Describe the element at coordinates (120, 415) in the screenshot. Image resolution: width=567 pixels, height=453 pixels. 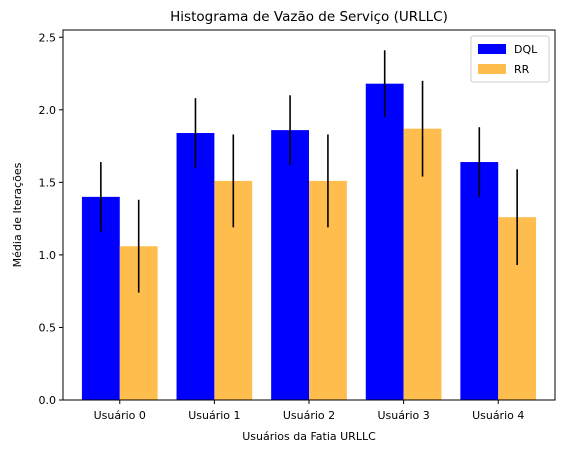
I see `x-tick-label: Usuário 0` at that location.